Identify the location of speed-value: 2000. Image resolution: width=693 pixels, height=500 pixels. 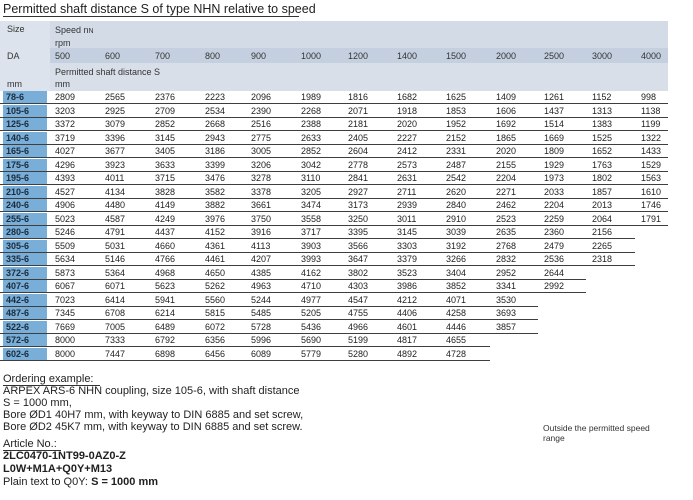
(506, 56).